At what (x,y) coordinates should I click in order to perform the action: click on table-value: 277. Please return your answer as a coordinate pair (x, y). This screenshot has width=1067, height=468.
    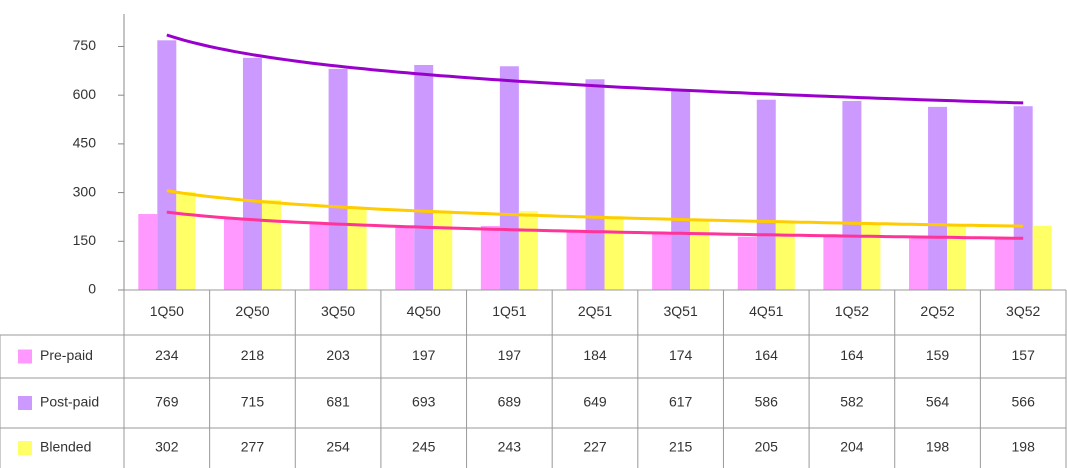
    Looking at the image, I should click on (253, 447).